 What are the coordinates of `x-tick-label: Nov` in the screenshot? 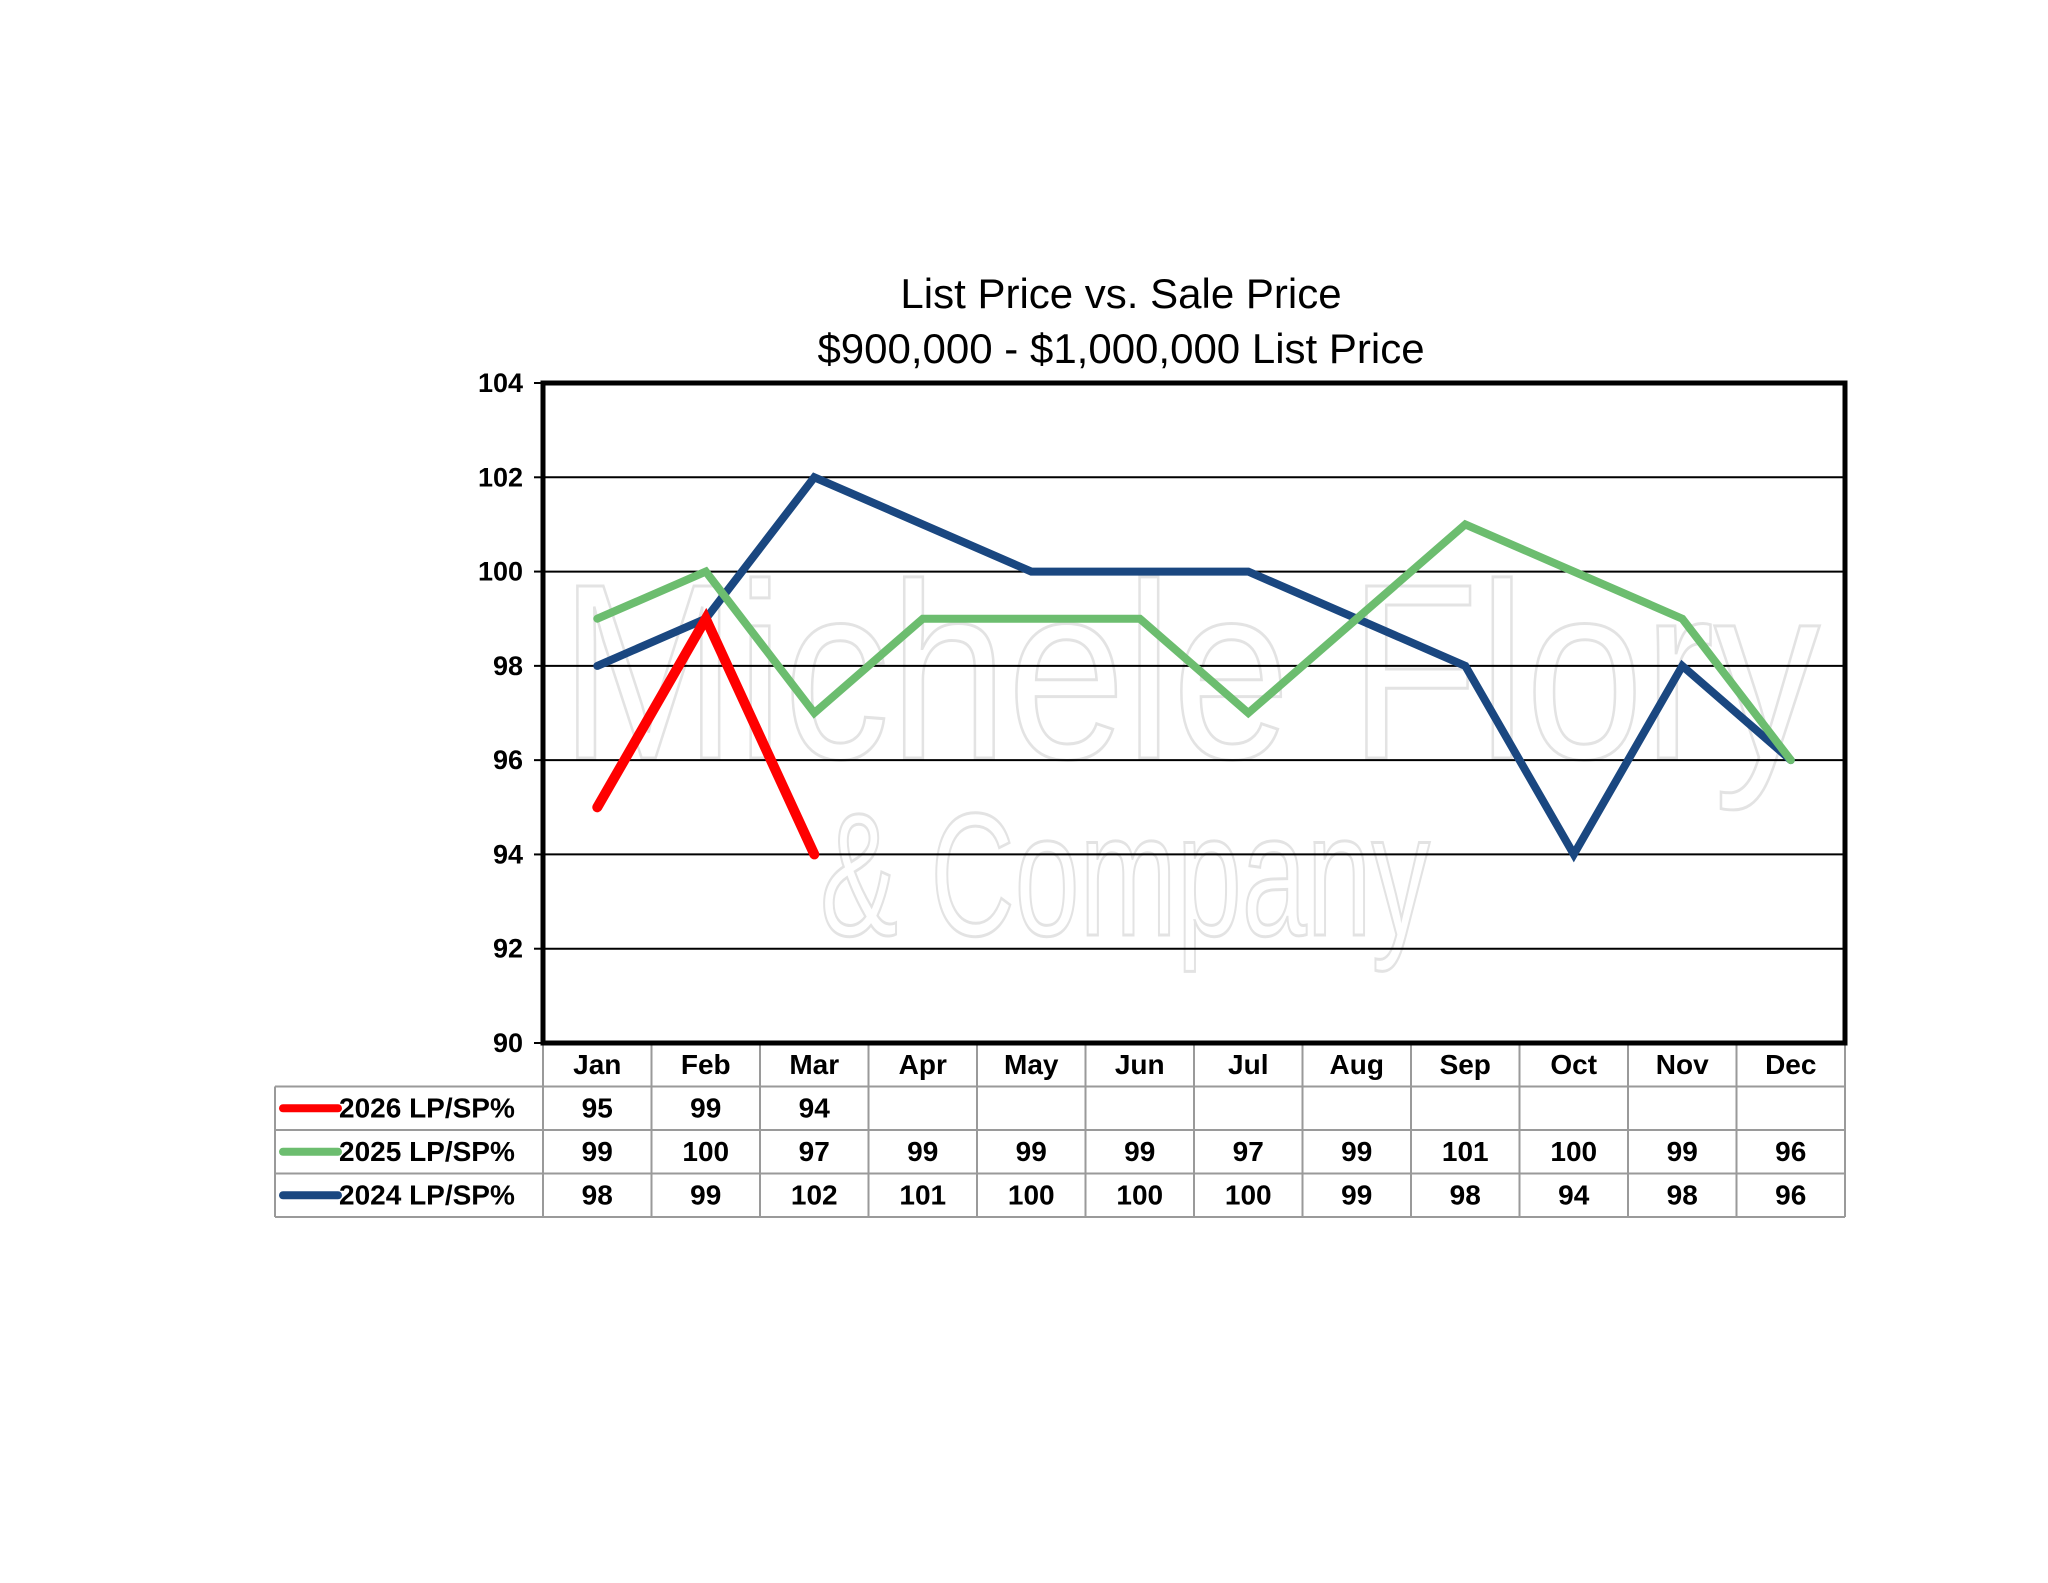 It's located at (1682, 1064).